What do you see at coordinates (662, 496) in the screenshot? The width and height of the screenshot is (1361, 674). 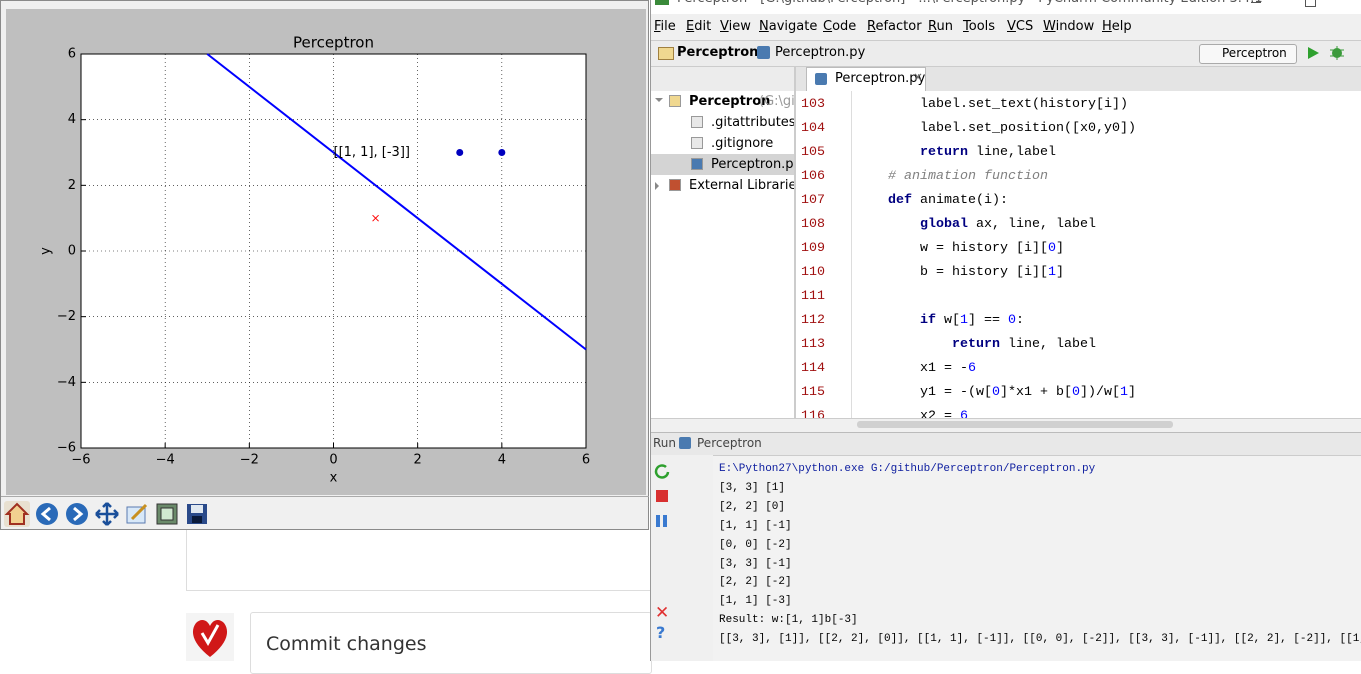 I see `stop-button` at bounding box center [662, 496].